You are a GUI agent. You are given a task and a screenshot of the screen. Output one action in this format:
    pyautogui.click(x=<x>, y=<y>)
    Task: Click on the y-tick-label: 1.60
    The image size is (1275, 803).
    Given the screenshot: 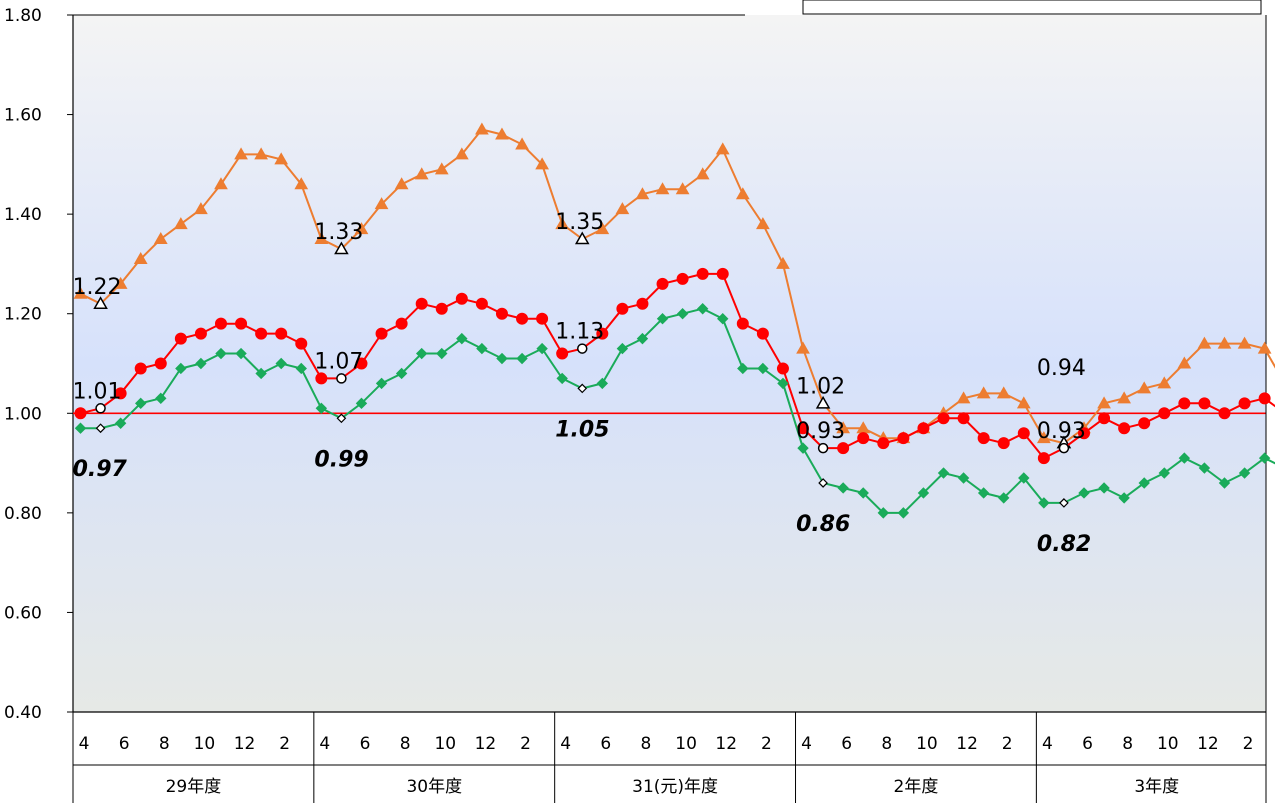 What is the action you would take?
    pyautogui.click(x=23, y=116)
    